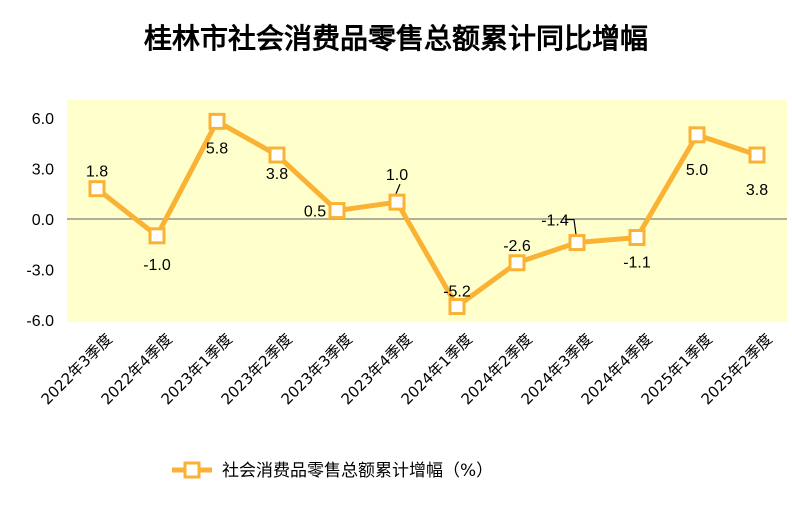 The image size is (792, 515). What do you see at coordinates (315, 212) in the screenshot?
I see `data-label: 0.5` at bounding box center [315, 212].